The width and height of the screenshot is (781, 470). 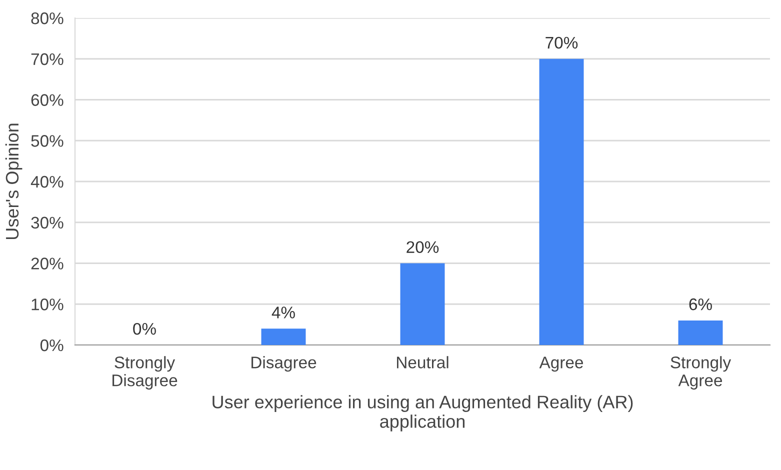 What do you see at coordinates (562, 42) in the screenshot?
I see `data-label: 70%` at bounding box center [562, 42].